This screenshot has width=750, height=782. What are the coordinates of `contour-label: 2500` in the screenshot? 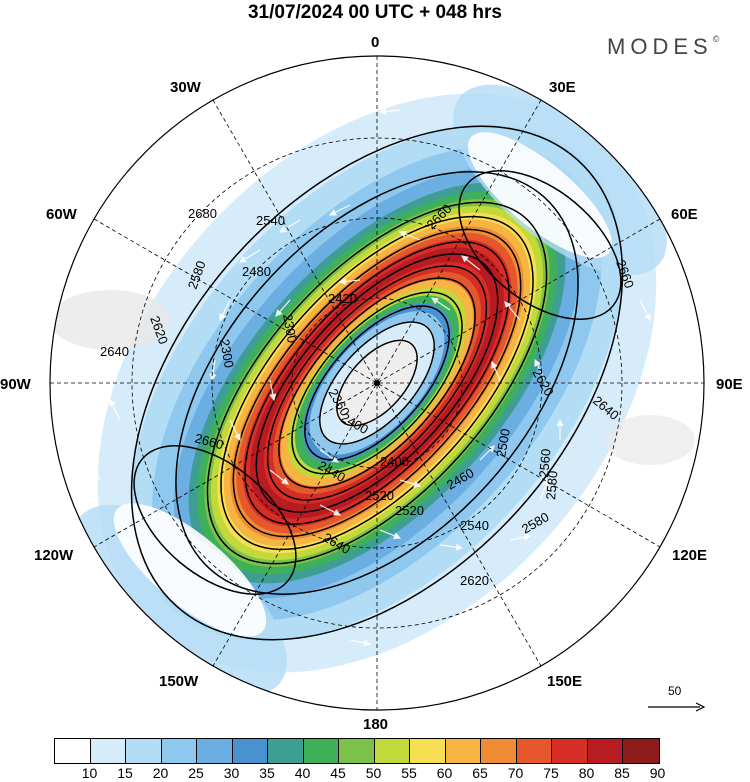 It's located at (503, 442).